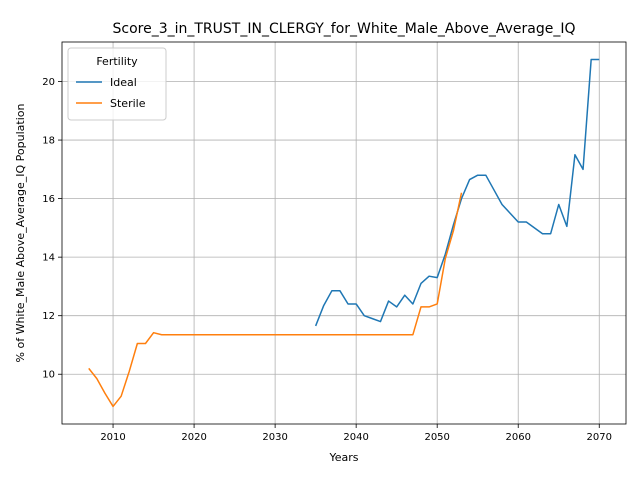 This screenshot has width=640, height=480. What do you see at coordinates (123, 82) in the screenshot?
I see `legend-label-ideal: Ideal` at bounding box center [123, 82].